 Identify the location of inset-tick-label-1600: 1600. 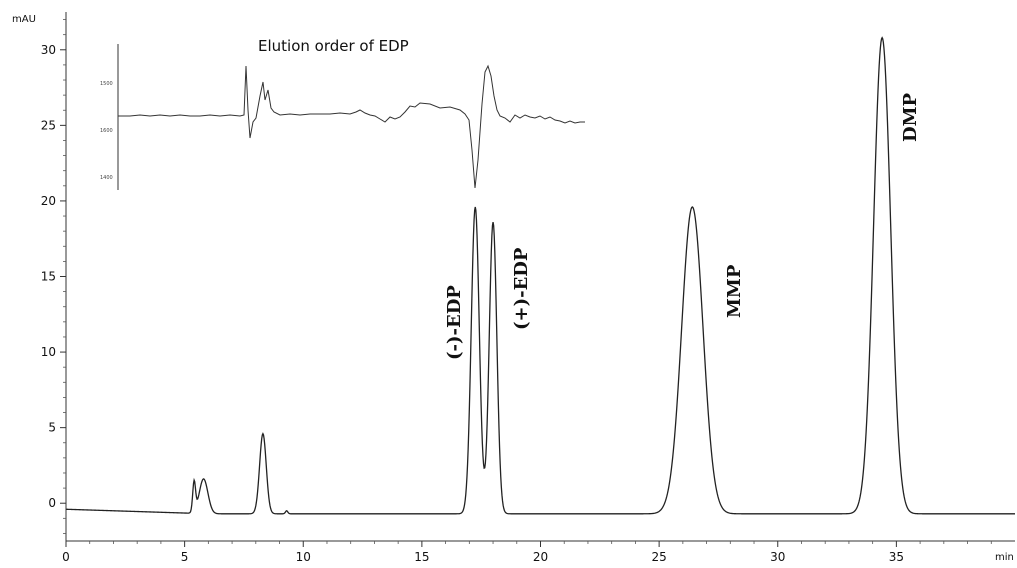
(106, 131).